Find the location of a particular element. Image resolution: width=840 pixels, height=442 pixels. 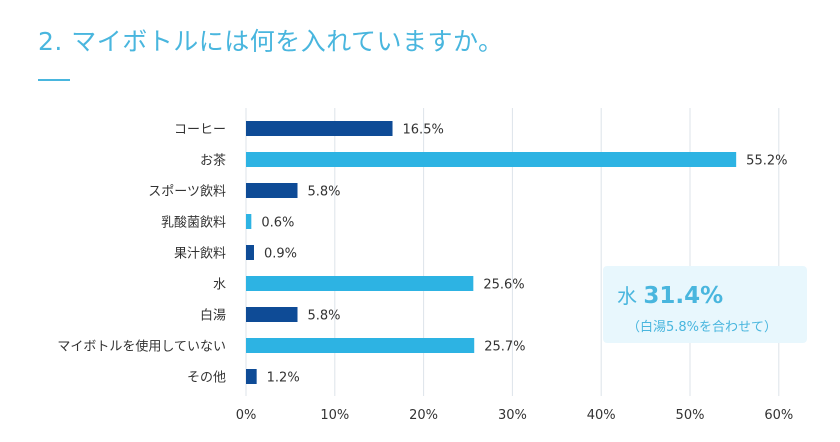

x-tick-label: 20% is located at coordinates (423, 415).